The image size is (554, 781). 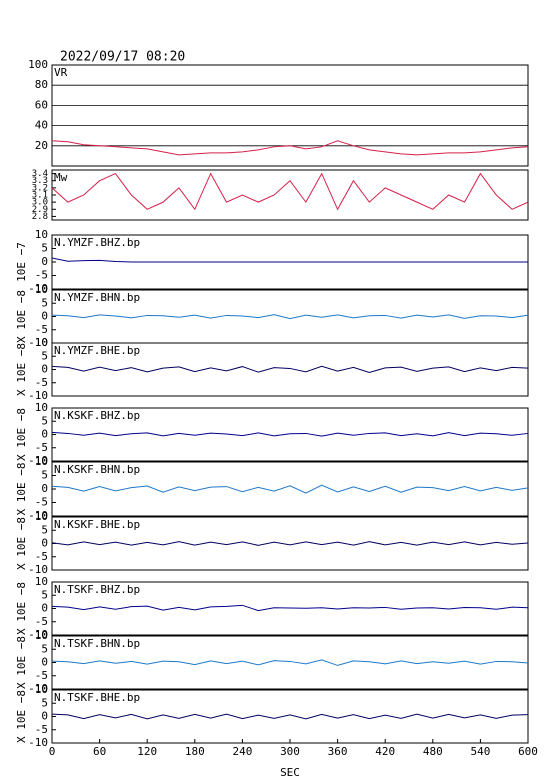 I want to click on x-tick-label: 300, so click(x=290, y=751).